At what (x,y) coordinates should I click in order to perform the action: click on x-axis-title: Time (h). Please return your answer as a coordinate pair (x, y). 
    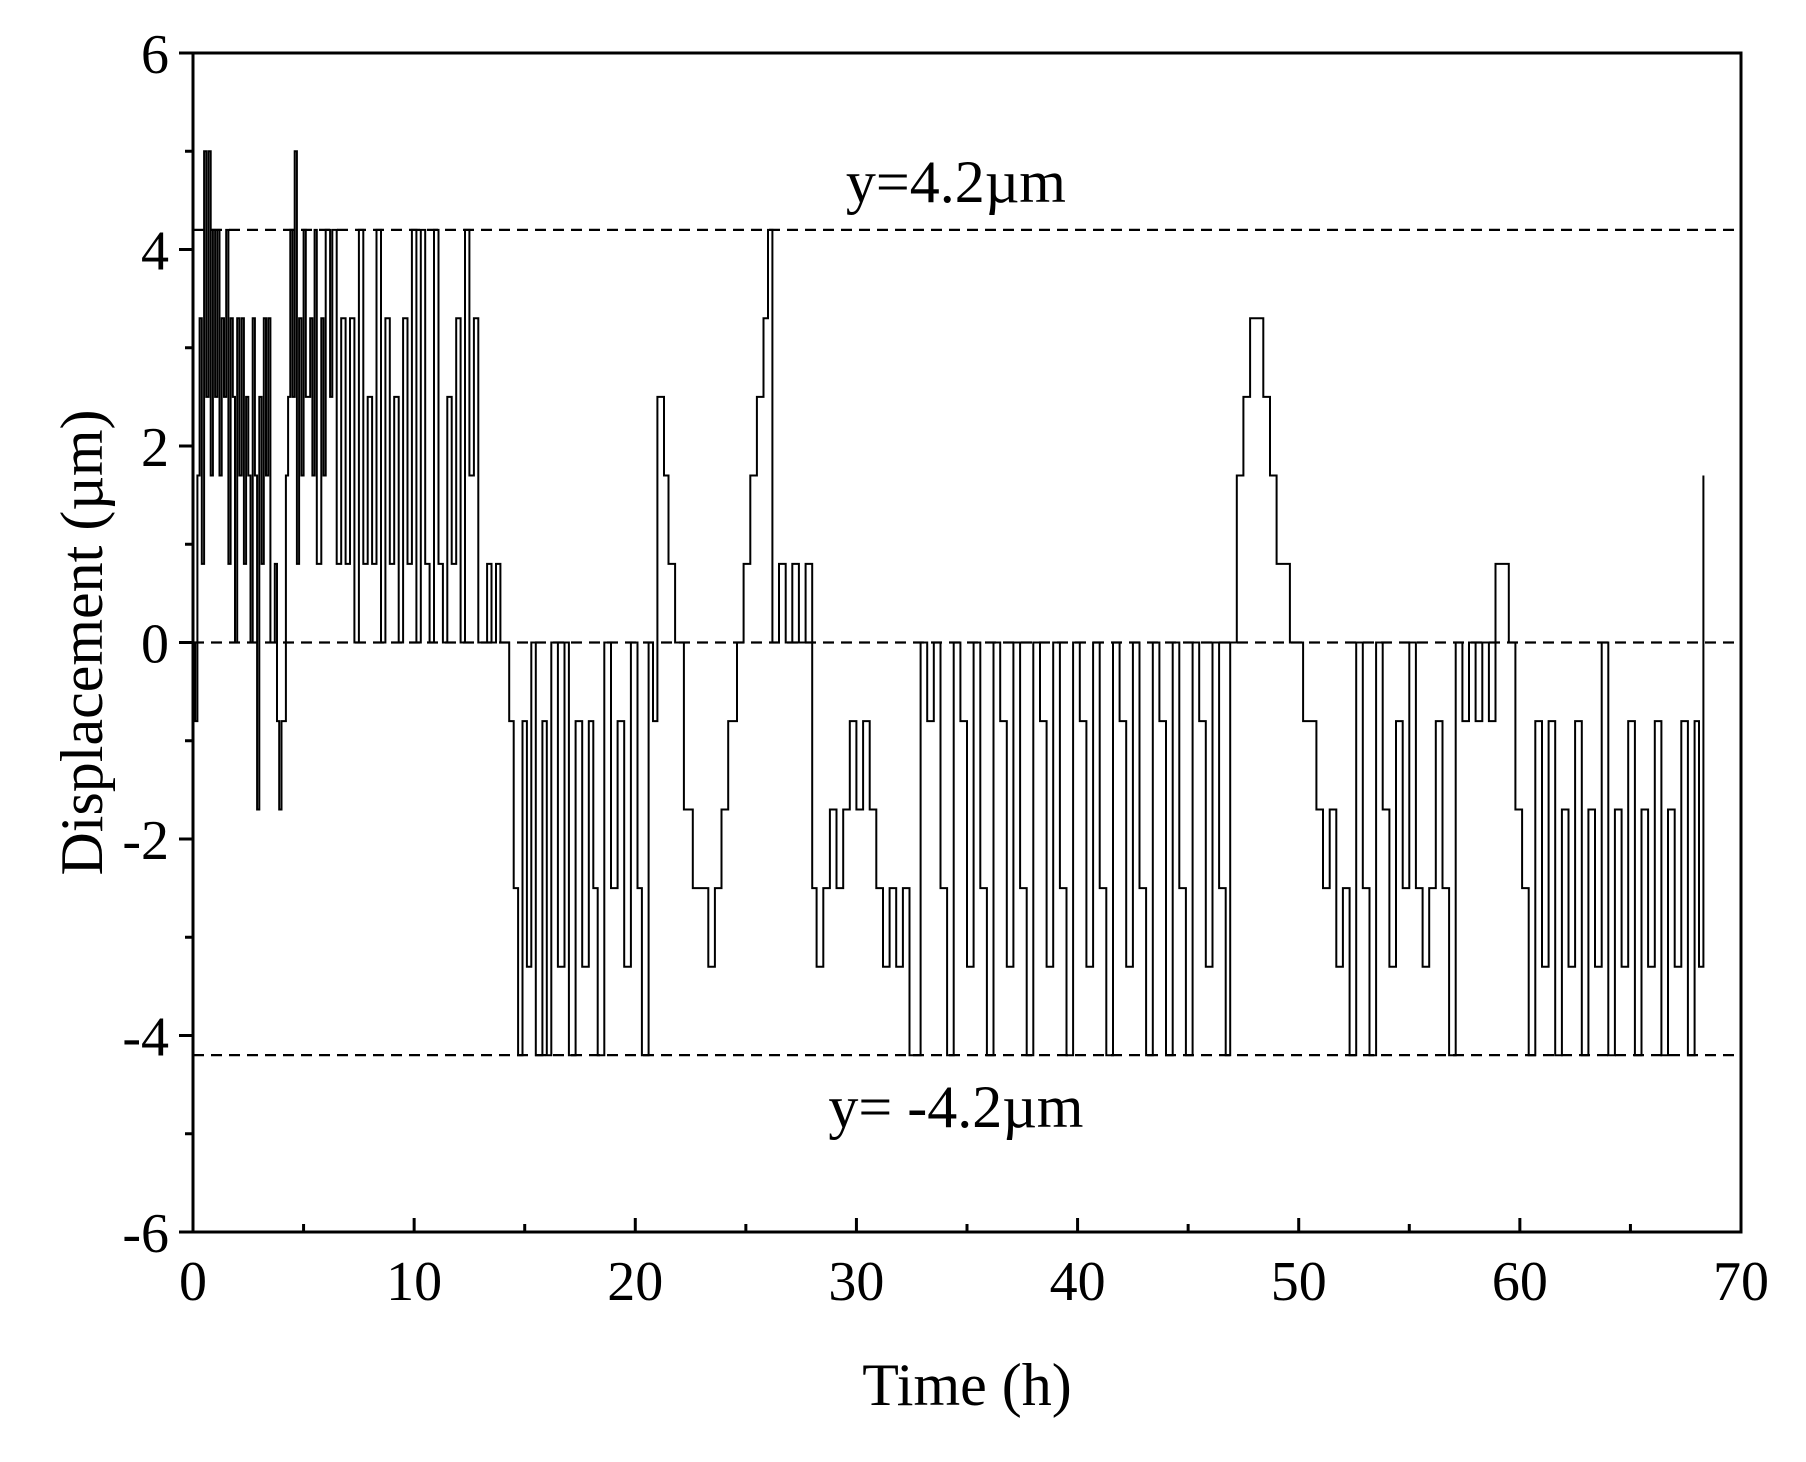
    Looking at the image, I should click on (966, 1385).